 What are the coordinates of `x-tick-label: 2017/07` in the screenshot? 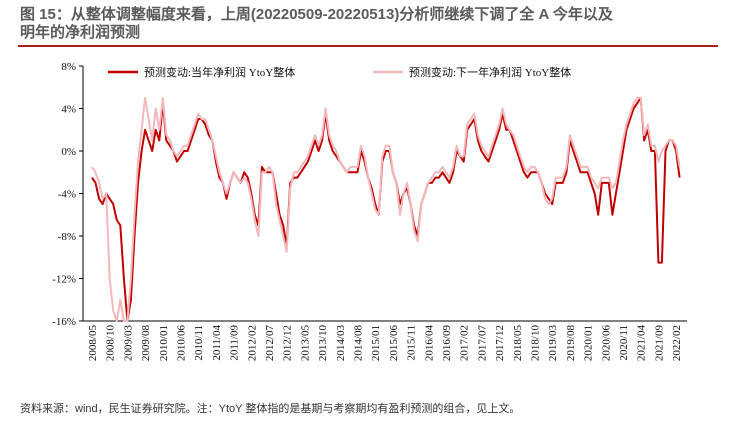 It's located at (482, 343).